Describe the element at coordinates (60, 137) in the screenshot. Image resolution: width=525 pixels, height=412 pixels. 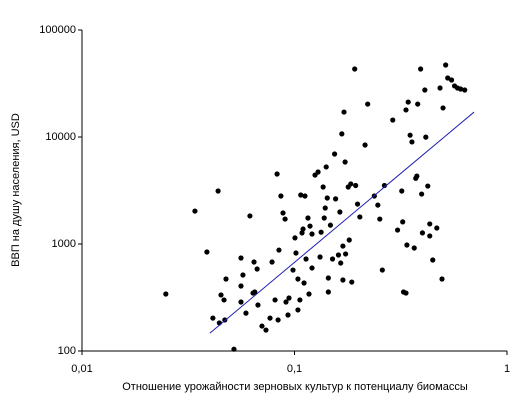
I see `y-tick-label: 10000` at that location.